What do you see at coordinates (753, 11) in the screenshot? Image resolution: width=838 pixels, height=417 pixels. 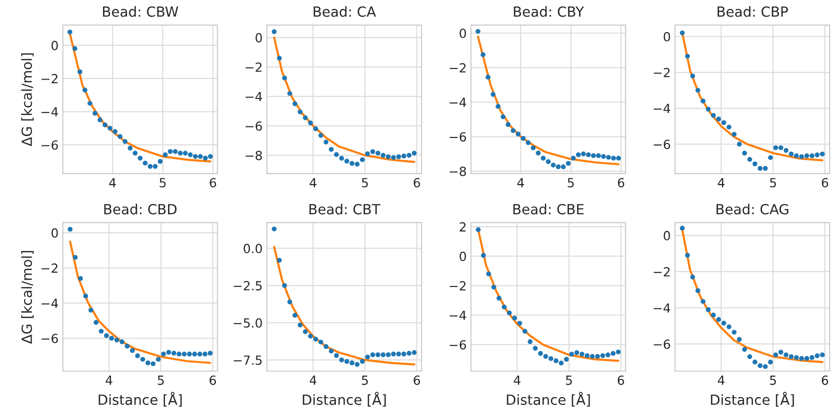 I see `chart-title: Bead: CBP` at bounding box center [753, 11].